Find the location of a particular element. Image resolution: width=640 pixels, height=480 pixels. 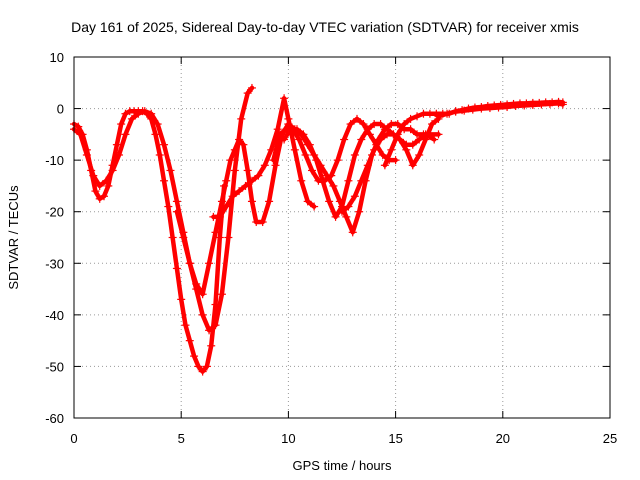

y-tick-label: -30 is located at coordinates (54, 263).